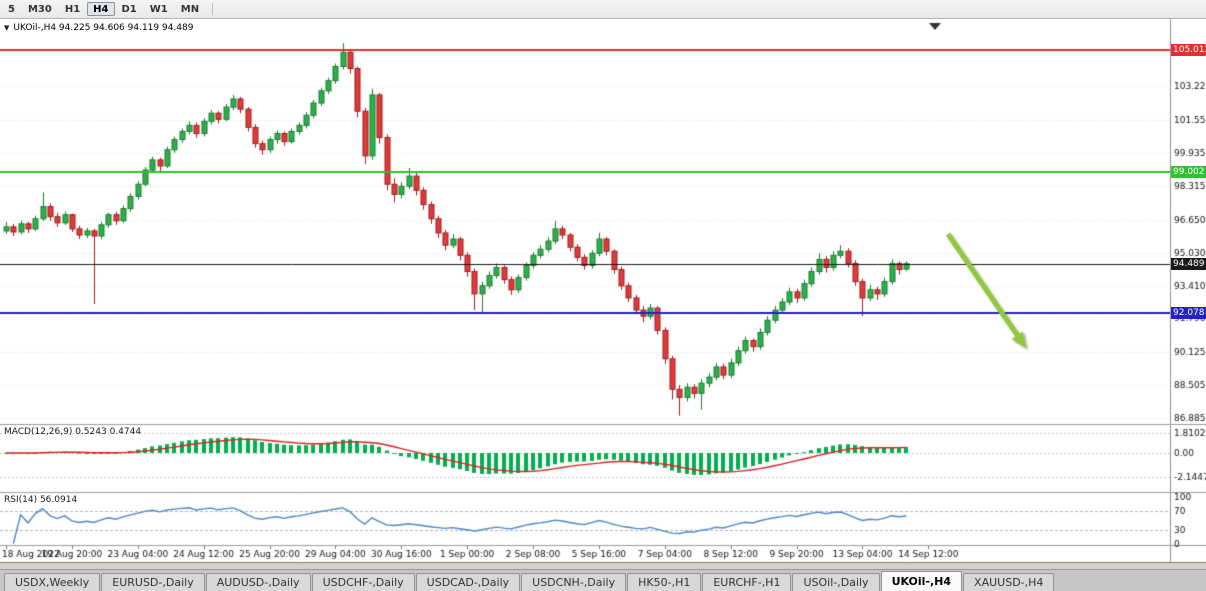 The width and height of the screenshot is (1206, 591). Describe the element at coordinates (101, 9) in the screenshot. I see `timeframe-button-h4: H4` at that location.